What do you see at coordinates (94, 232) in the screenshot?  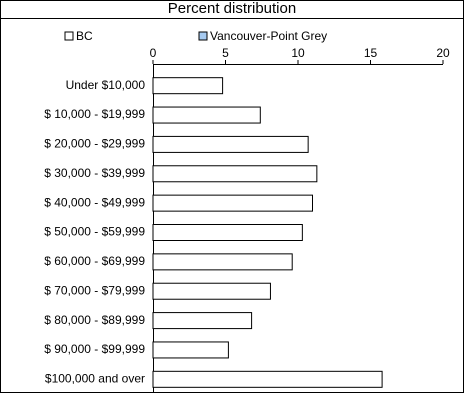 I see `y-tick-label: $ 50,000 - $59,999` at bounding box center [94, 232].